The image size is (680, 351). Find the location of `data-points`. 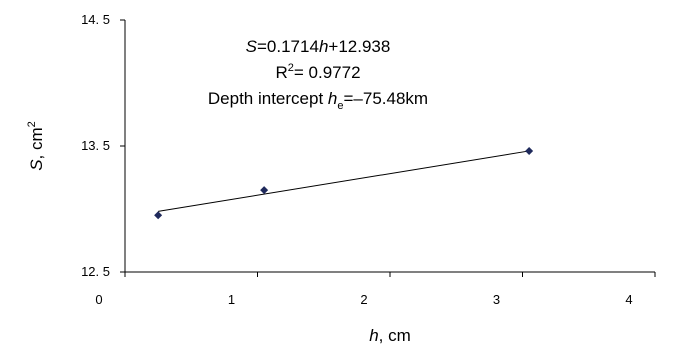

data-points is located at coordinates (344, 183).